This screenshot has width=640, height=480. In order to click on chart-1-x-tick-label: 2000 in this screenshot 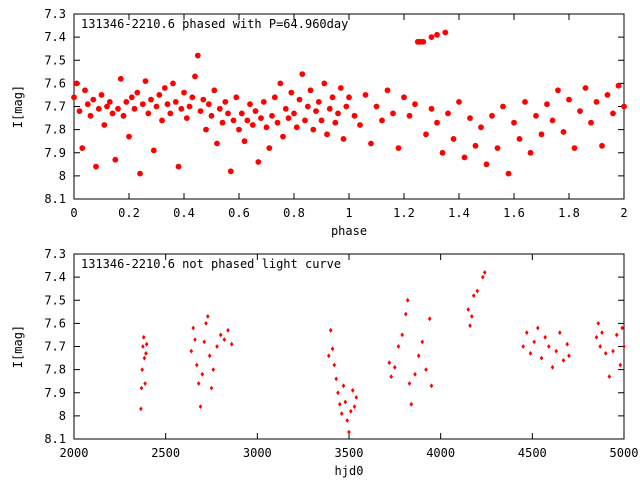, I will do `click(74, 453)`.